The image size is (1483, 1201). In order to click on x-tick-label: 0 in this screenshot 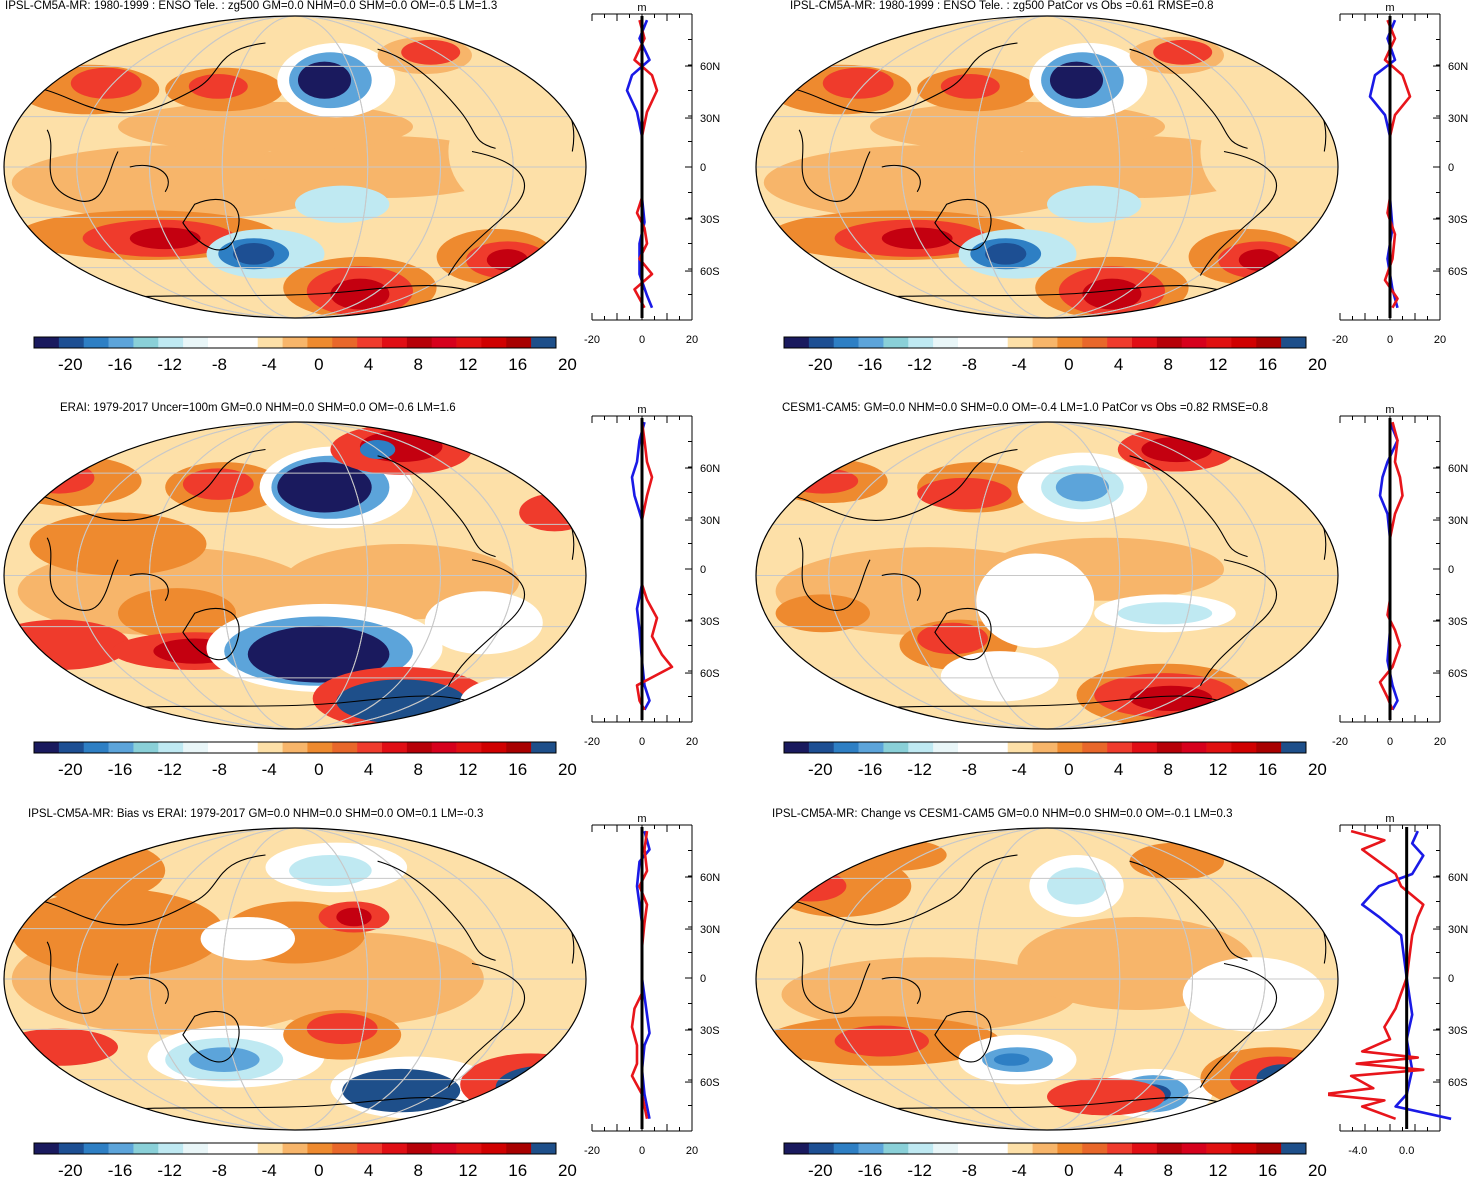, I will do `click(642, 742)`.